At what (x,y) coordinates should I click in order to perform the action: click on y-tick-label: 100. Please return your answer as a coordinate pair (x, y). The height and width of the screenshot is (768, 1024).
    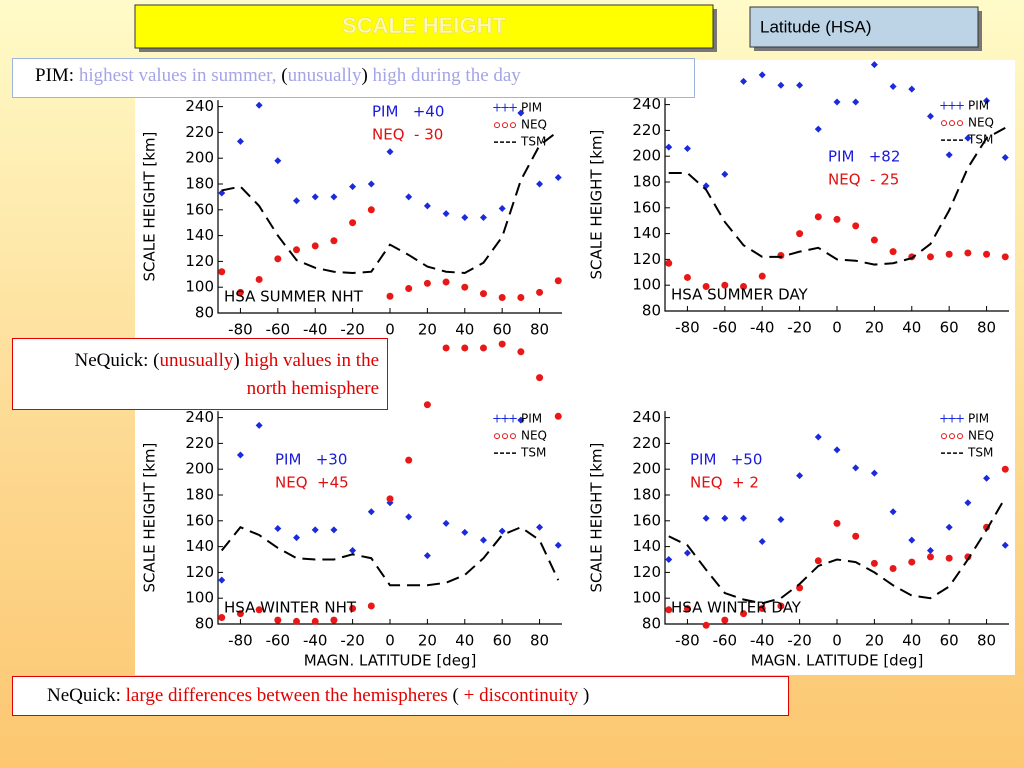
    Looking at the image, I should click on (199, 598).